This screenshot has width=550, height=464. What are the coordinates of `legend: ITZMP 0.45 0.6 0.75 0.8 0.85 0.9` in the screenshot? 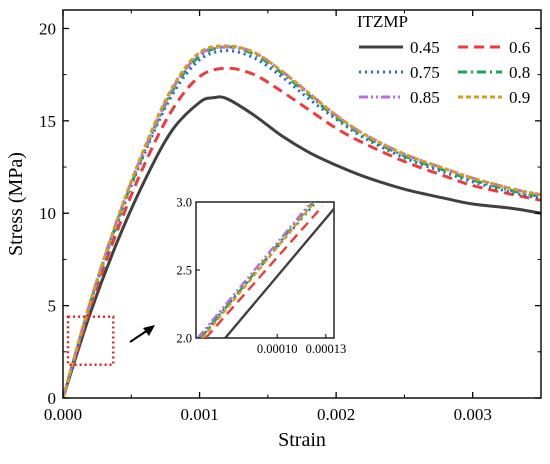 It's located at (443, 59).